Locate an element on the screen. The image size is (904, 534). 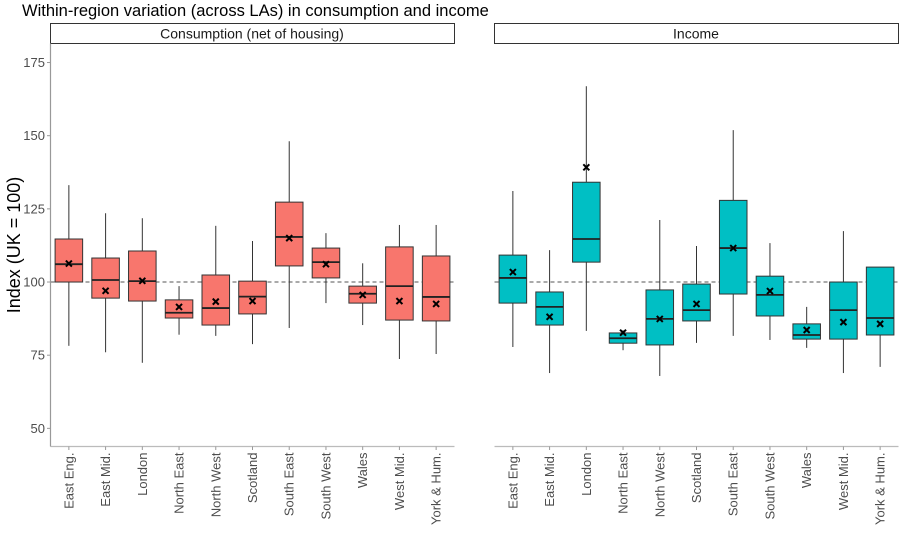
y-tick-label: 125 is located at coordinates (34, 208).